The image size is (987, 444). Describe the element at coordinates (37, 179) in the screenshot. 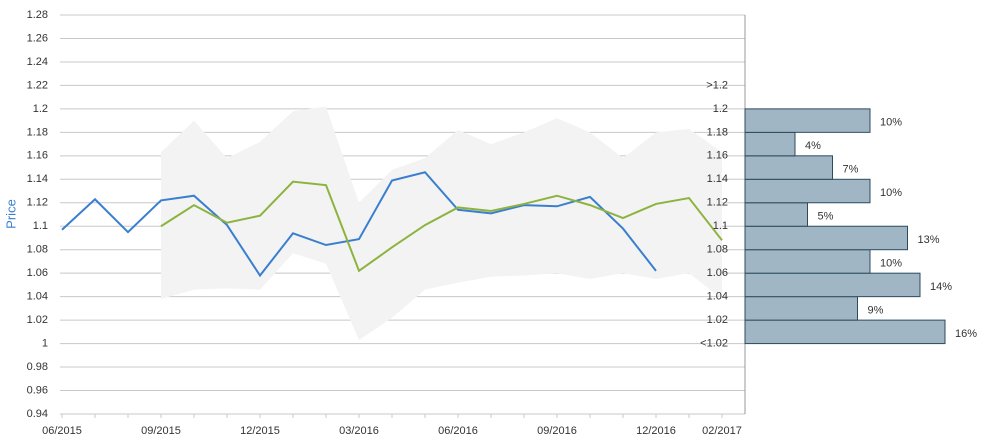

I see `y-tick-label: 1.14` at that location.